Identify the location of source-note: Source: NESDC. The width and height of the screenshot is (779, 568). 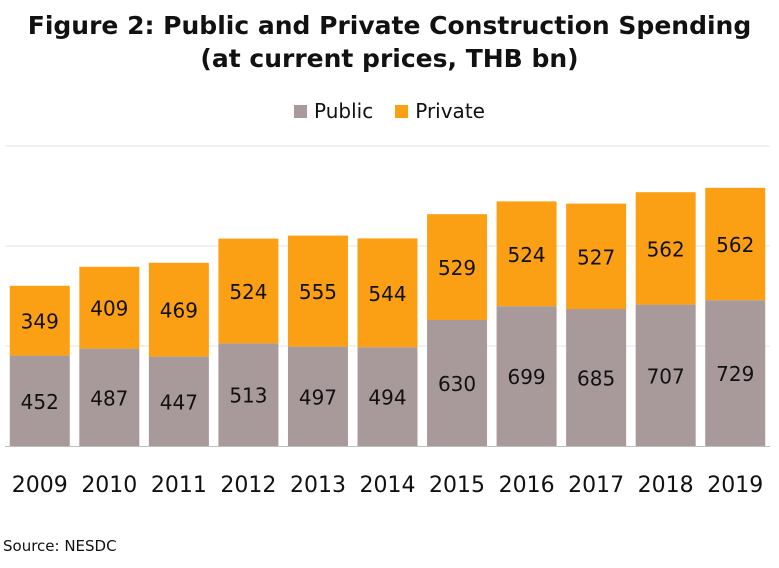
(60, 546).